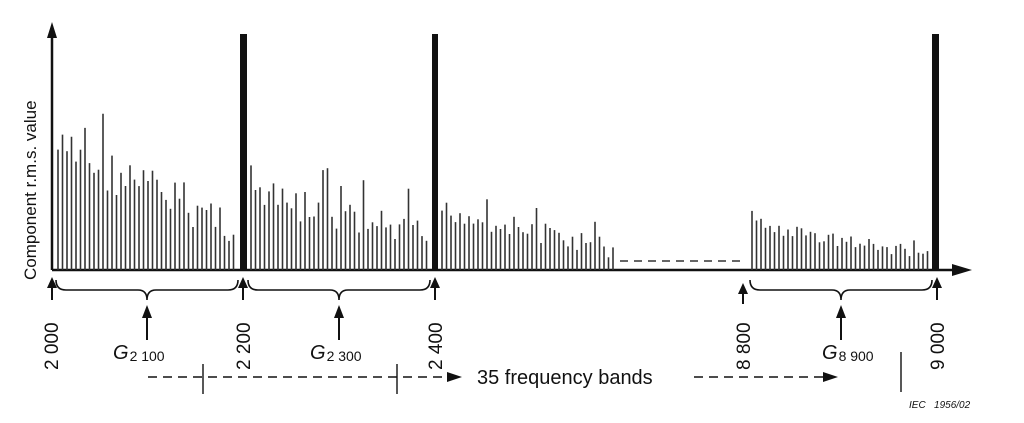 The width and height of the screenshot is (1024, 423). What do you see at coordinates (744, 346) in the screenshot?
I see `freq-label-8800: 8 800` at bounding box center [744, 346].